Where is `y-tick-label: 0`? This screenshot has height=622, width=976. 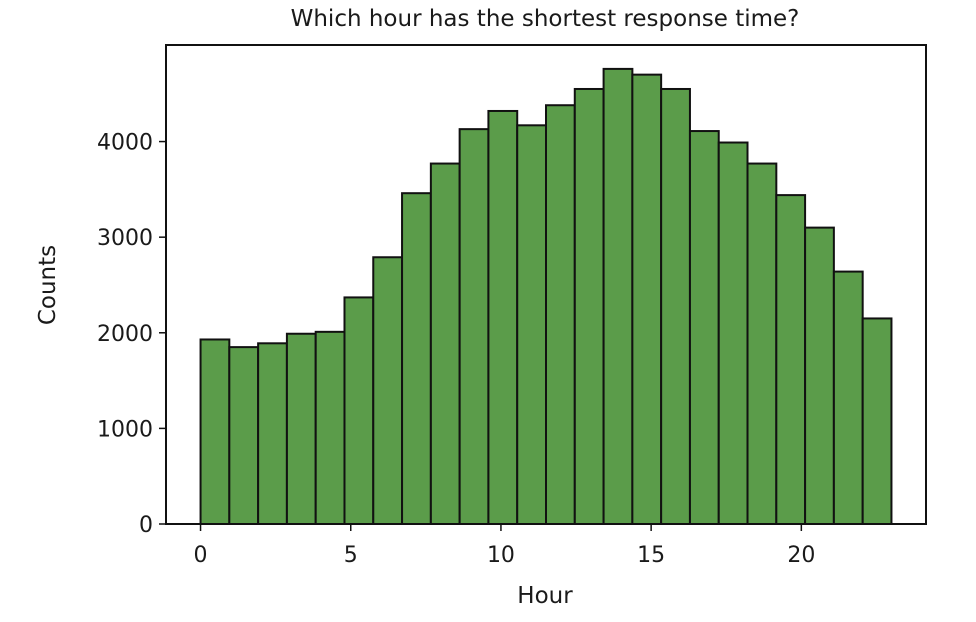 y-tick-label: 0 is located at coordinates (146, 525).